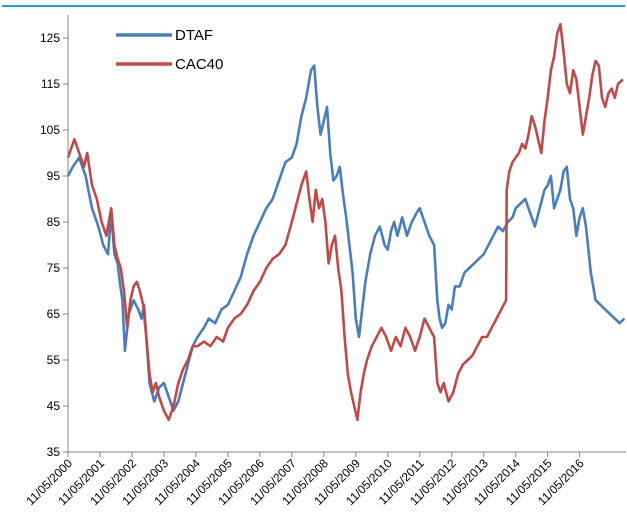  Describe the element at coordinates (54, 360) in the screenshot. I see `y-tick-label: 55` at that location.